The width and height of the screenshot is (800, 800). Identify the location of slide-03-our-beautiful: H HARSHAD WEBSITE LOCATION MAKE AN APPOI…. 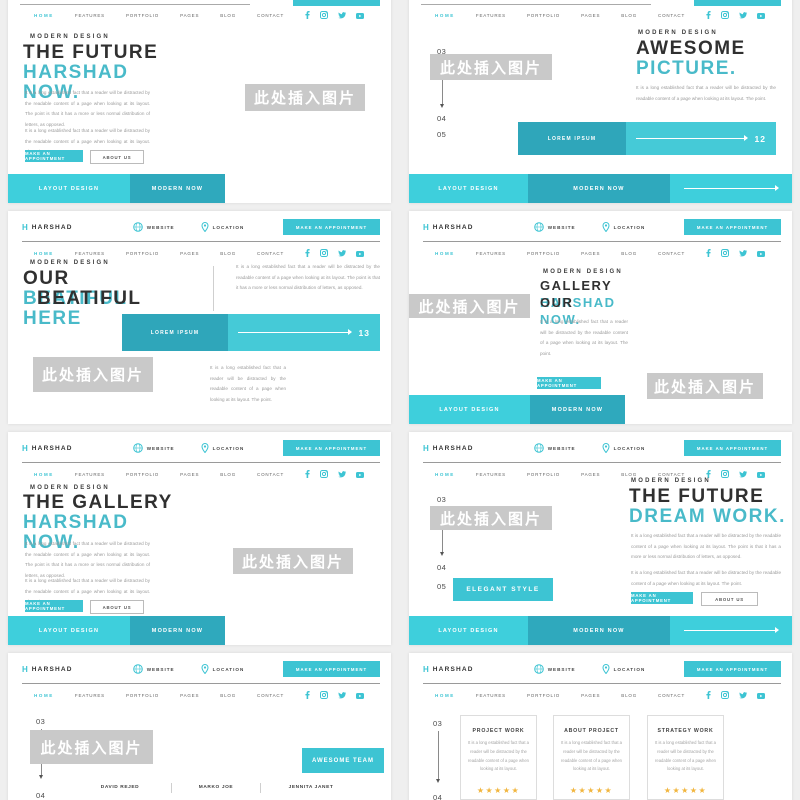
(199, 317).